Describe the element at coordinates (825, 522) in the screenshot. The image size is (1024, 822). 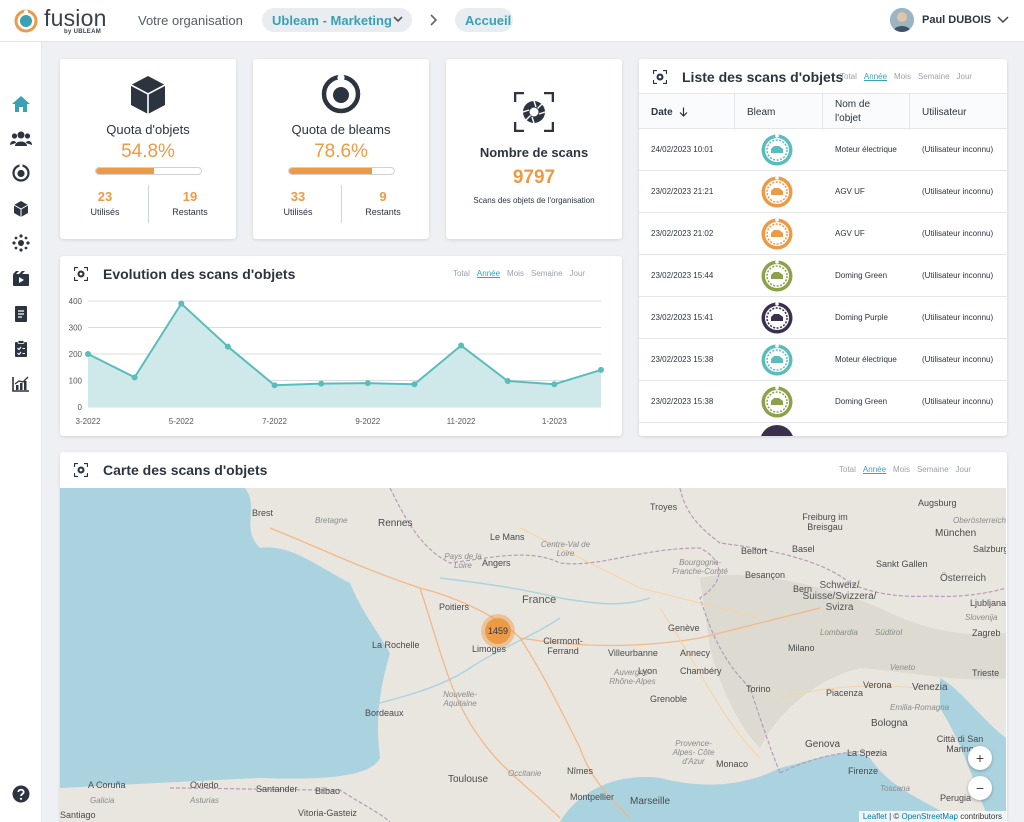
I see `map-label-freiburg: Freiburg im Breisgau` at that location.